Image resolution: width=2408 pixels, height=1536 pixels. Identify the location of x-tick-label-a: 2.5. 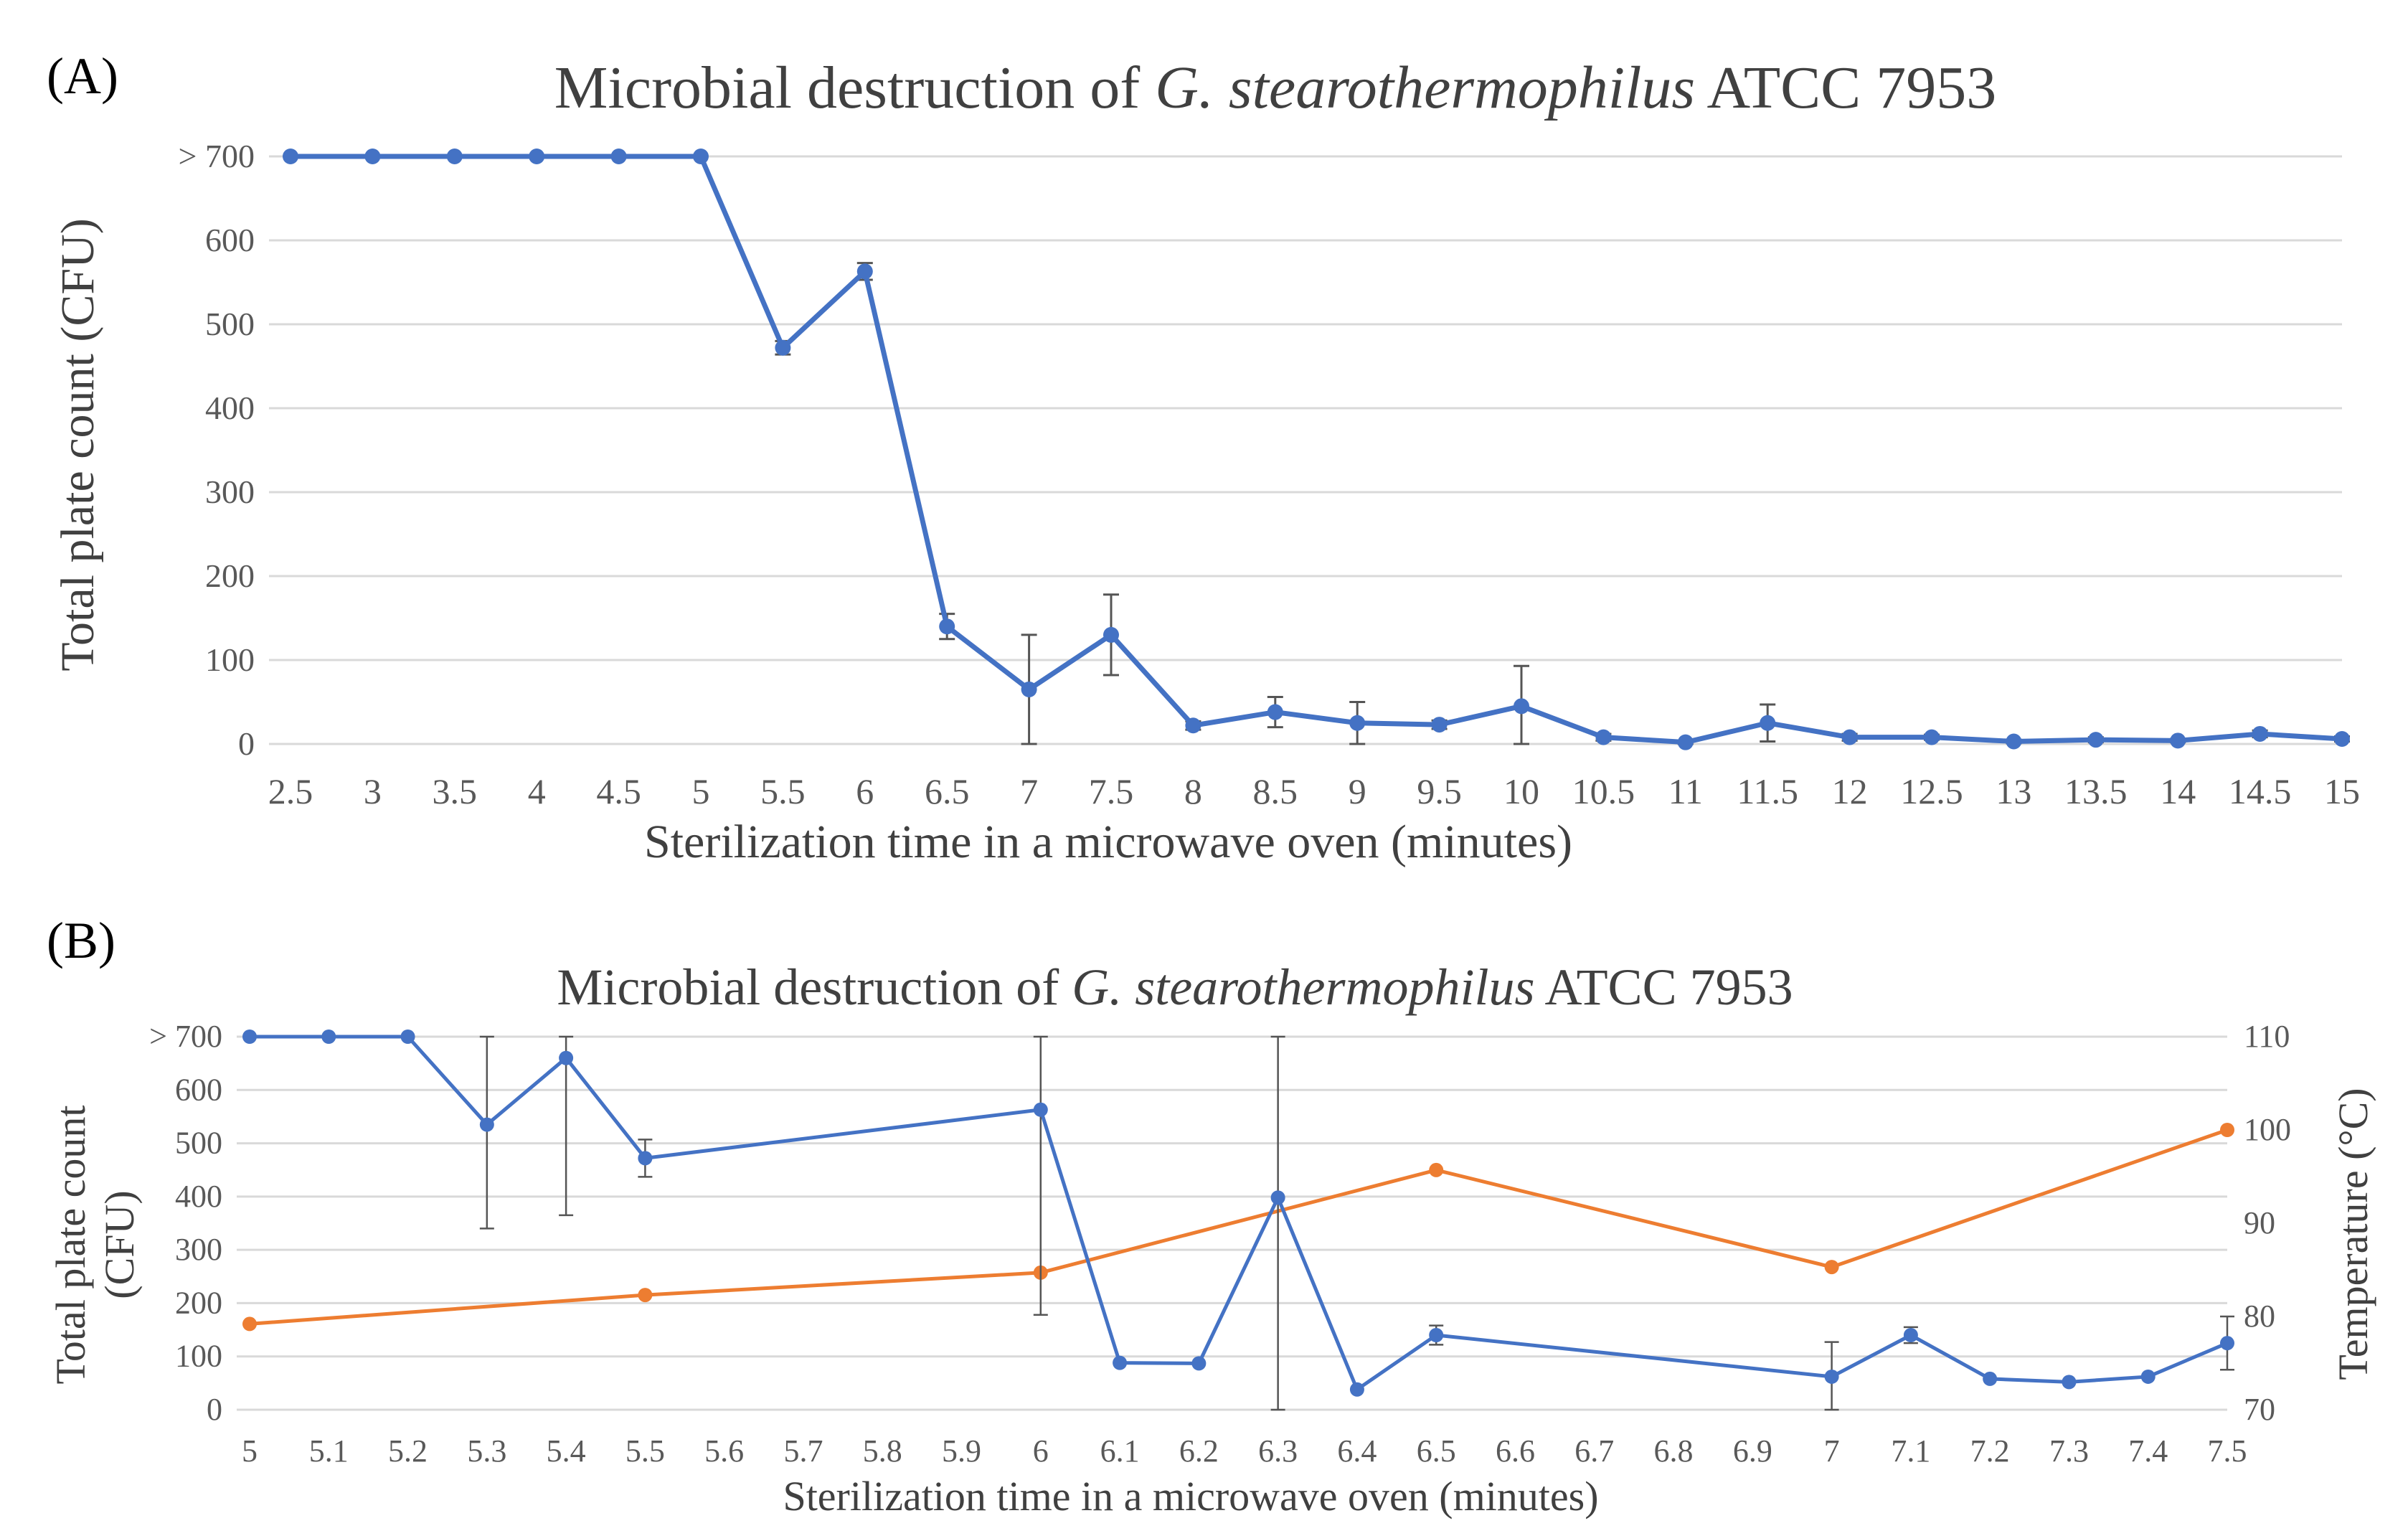
(290, 791).